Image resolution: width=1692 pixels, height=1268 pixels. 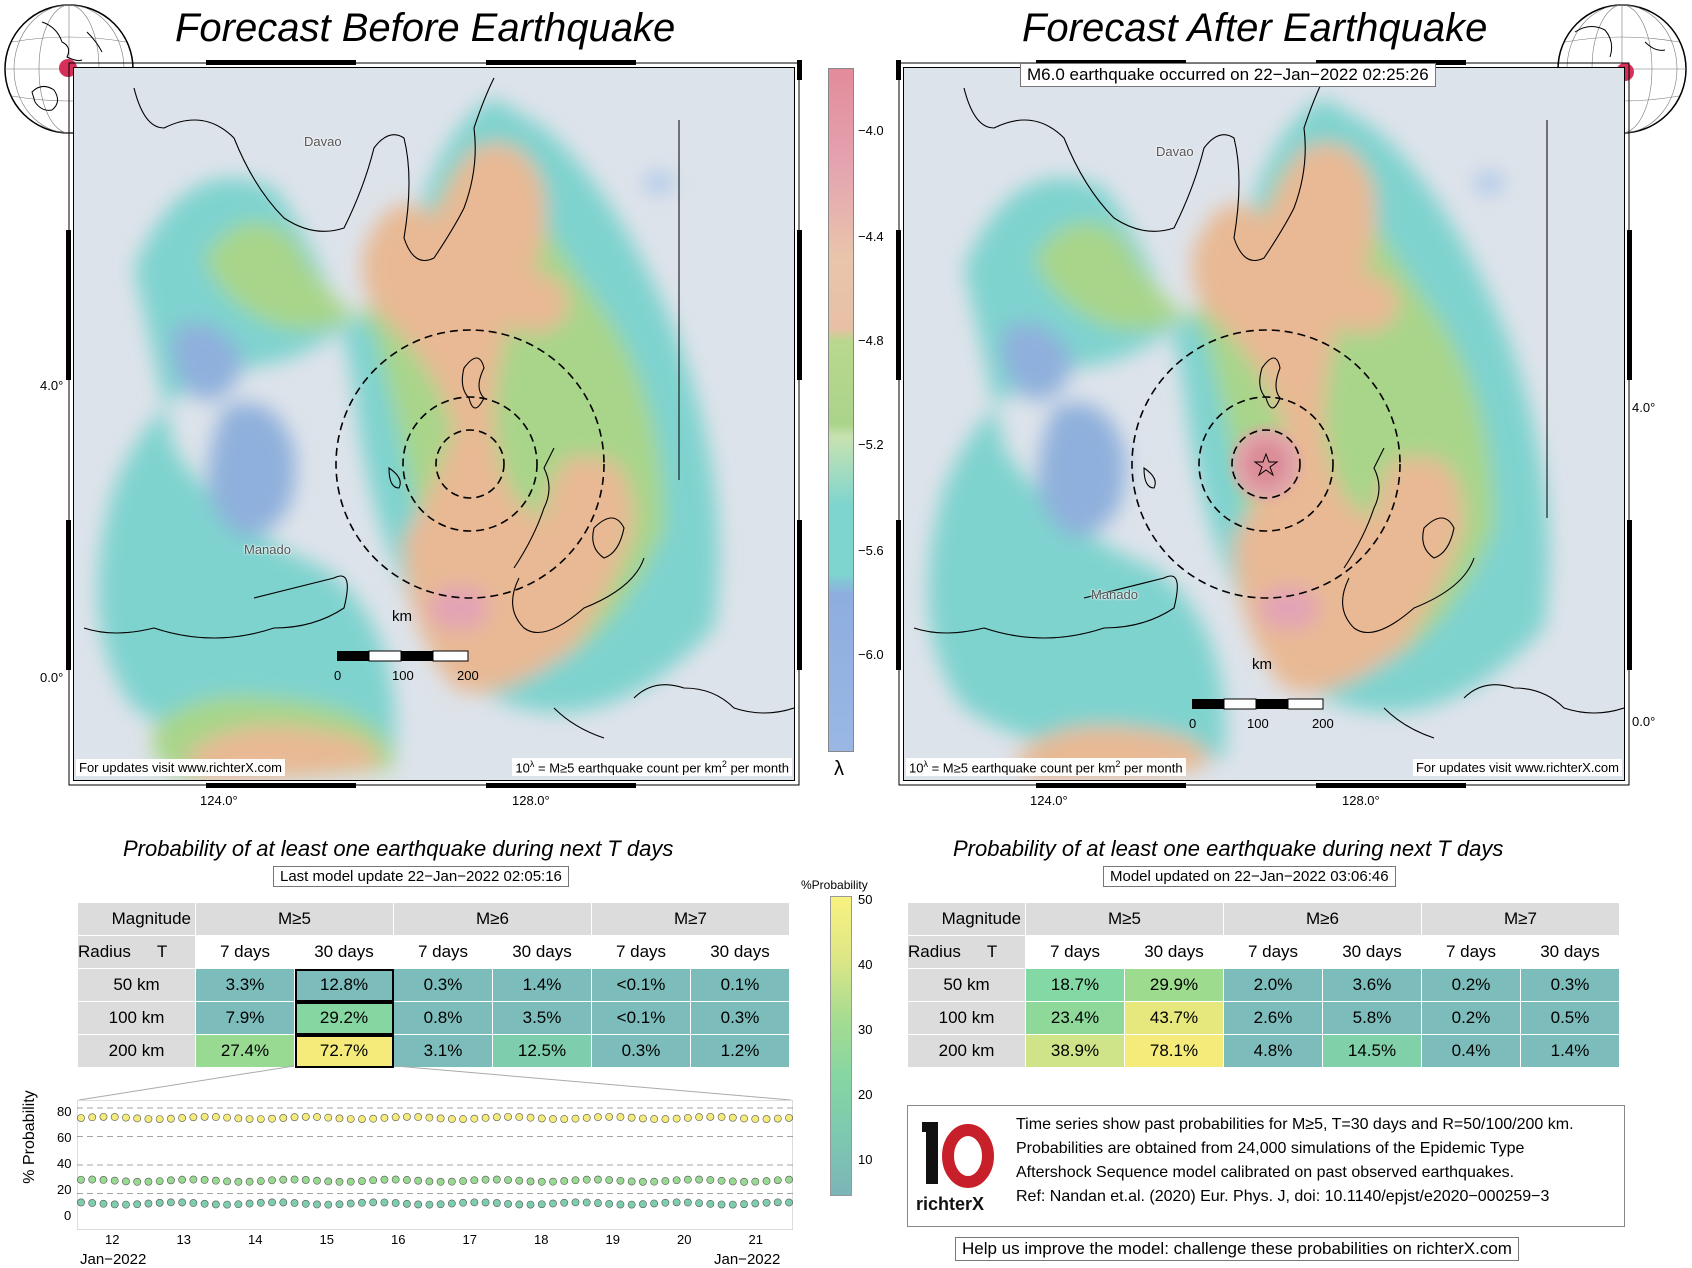 I want to click on mag-header-m7: M≥7, so click(x=690, y=919).